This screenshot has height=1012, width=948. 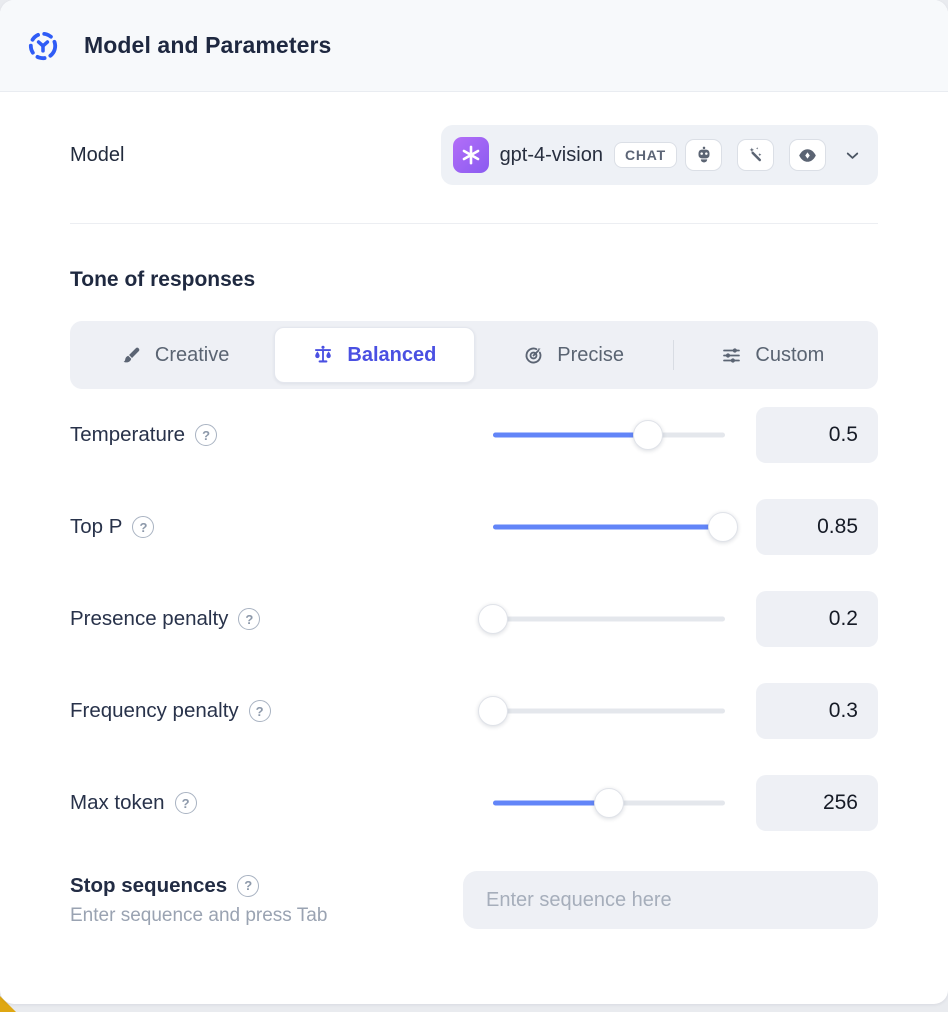 I want to click on temperature-slider, so click(x=609, y=435).